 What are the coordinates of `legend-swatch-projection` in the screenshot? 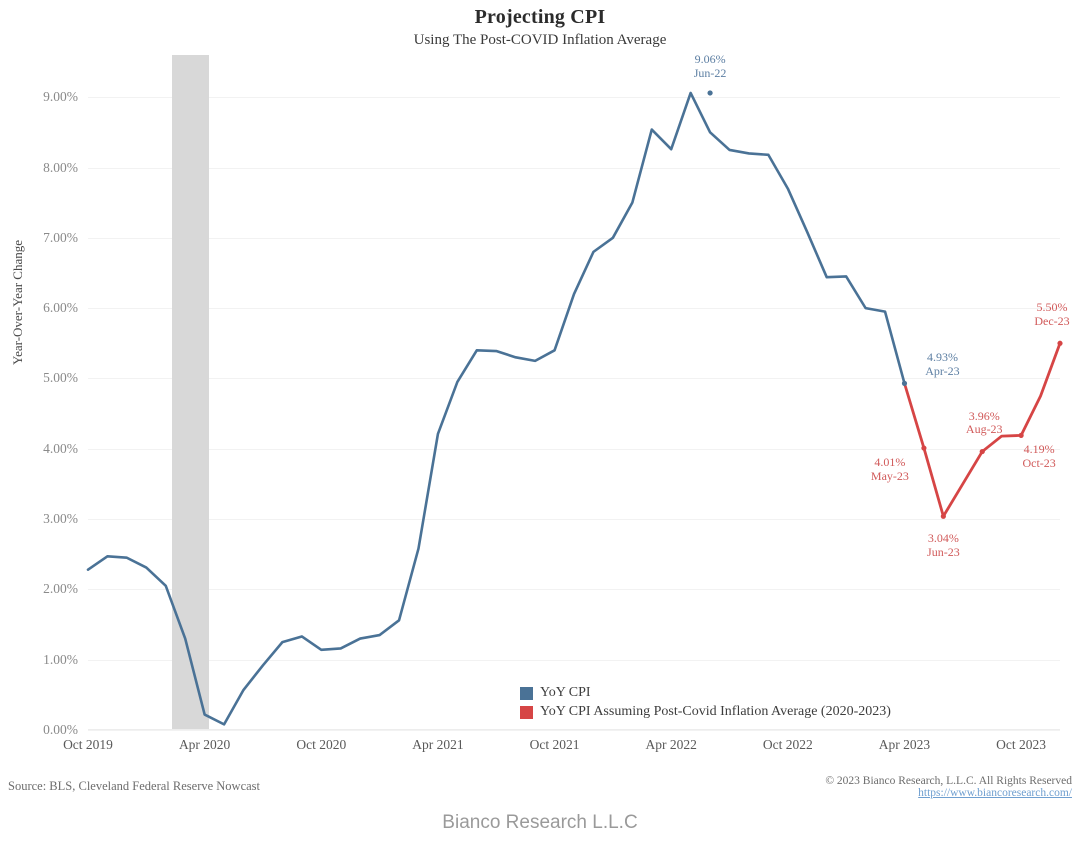 It's located at (526, 712).